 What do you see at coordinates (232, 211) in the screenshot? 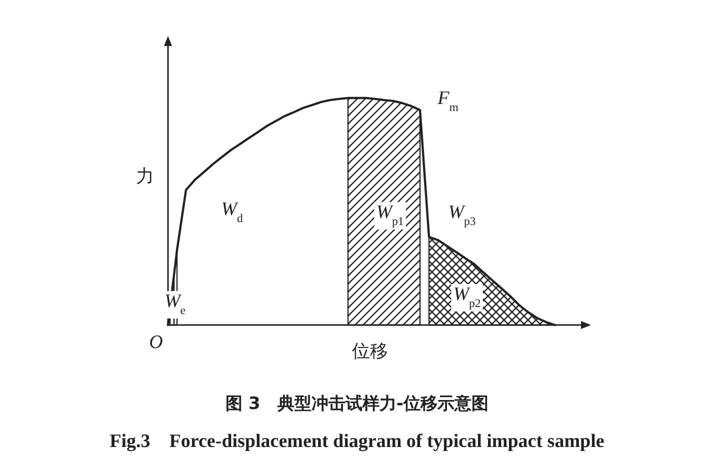
I see `annotation: W$_{d}$` at bounding box center [232, 211].